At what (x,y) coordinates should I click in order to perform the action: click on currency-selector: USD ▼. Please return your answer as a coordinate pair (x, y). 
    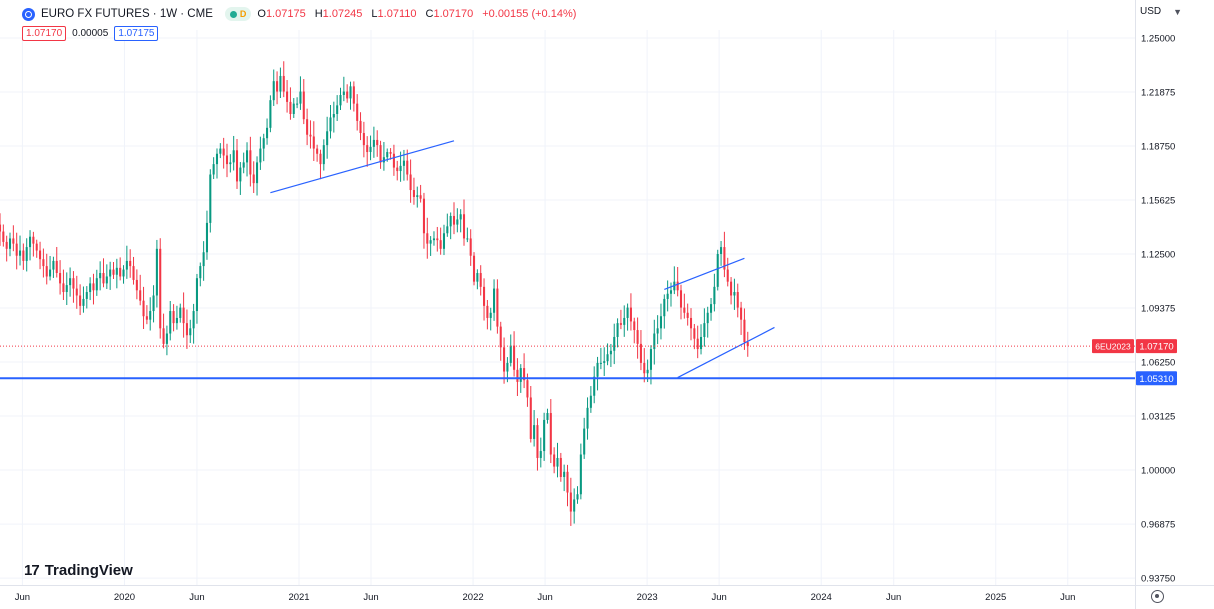
    Looking at the image, I should click on (1161, 11).